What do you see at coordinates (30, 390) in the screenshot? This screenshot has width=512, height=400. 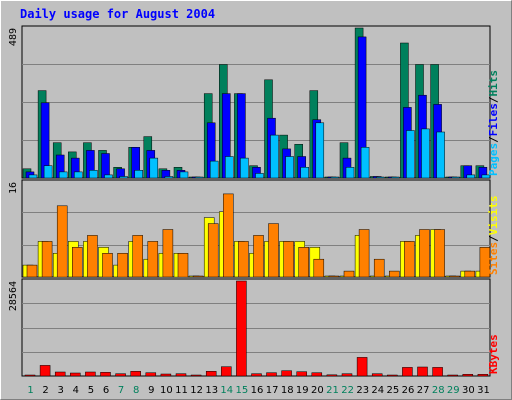 I see `x-tick-day-1: 1` at bounding box center [30, 390].